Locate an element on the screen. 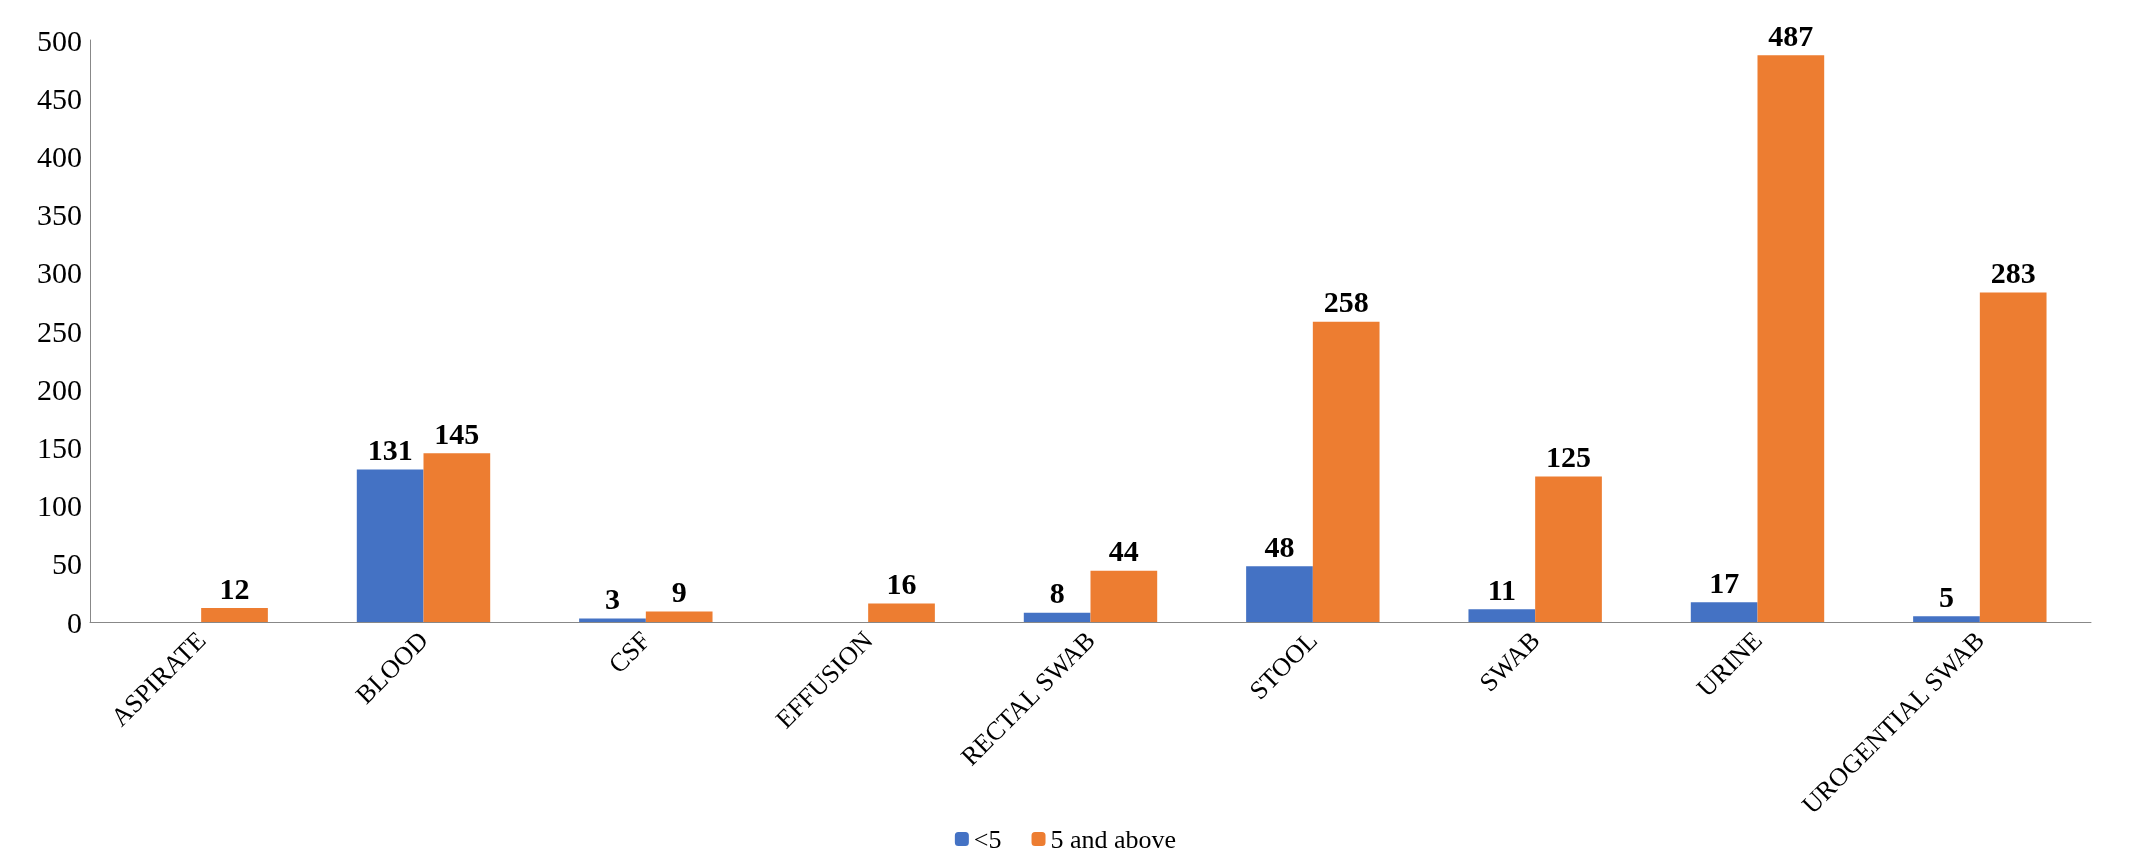  data-label: 8 is located at coordinates (1057, 593).